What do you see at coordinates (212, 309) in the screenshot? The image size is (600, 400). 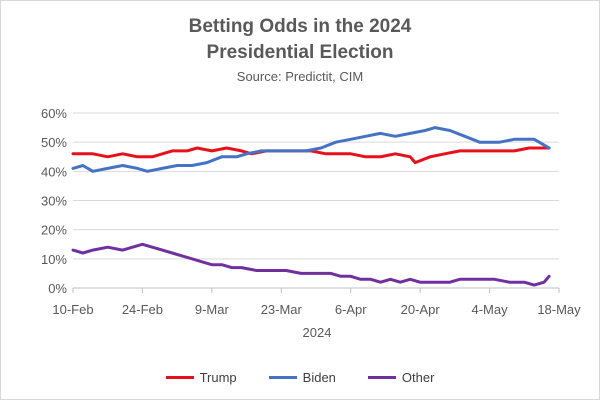 I see `x-tick-label: 9-Mar` at bounding box center [212, 309].